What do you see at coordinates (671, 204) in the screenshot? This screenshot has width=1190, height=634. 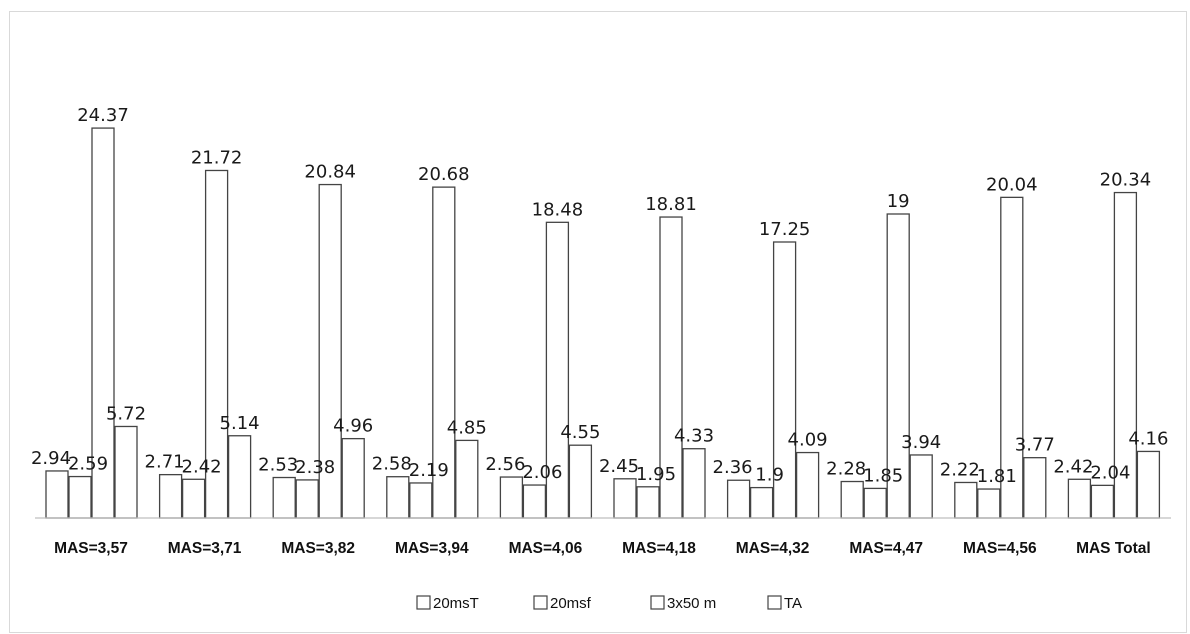 I see `data-label: 18.81` at bounding box center [671, 204].